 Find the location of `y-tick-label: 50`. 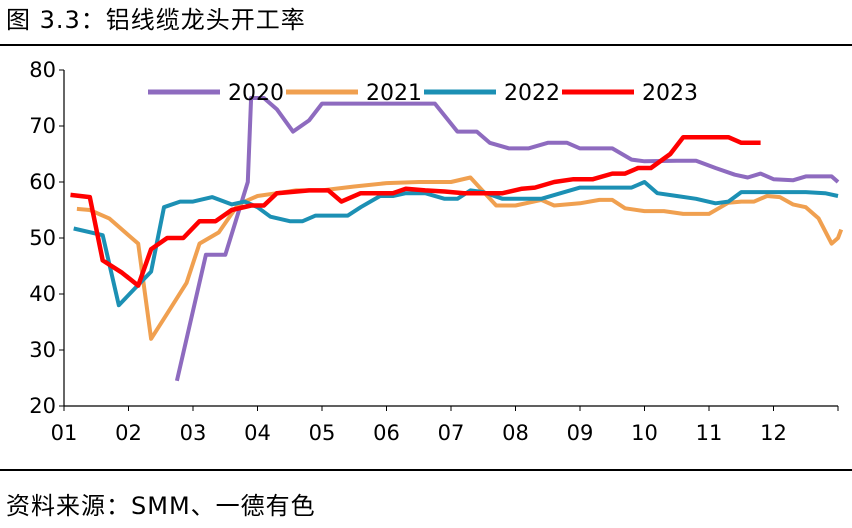

y-tick-label: 50 is located at coordinates (42, 238).